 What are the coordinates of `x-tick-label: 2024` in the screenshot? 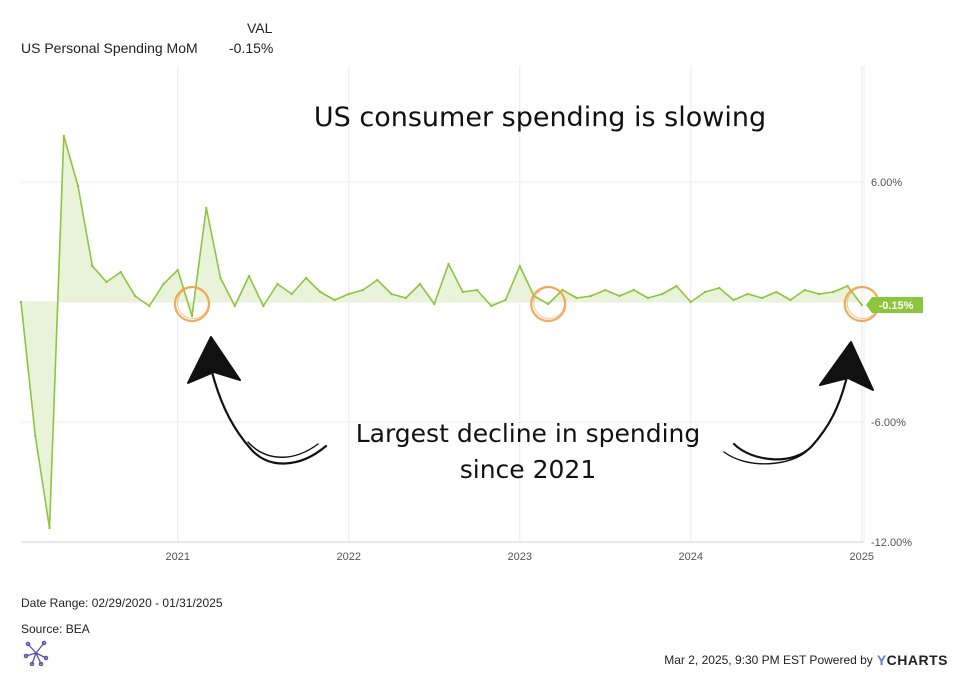 It's located at (691, 557).